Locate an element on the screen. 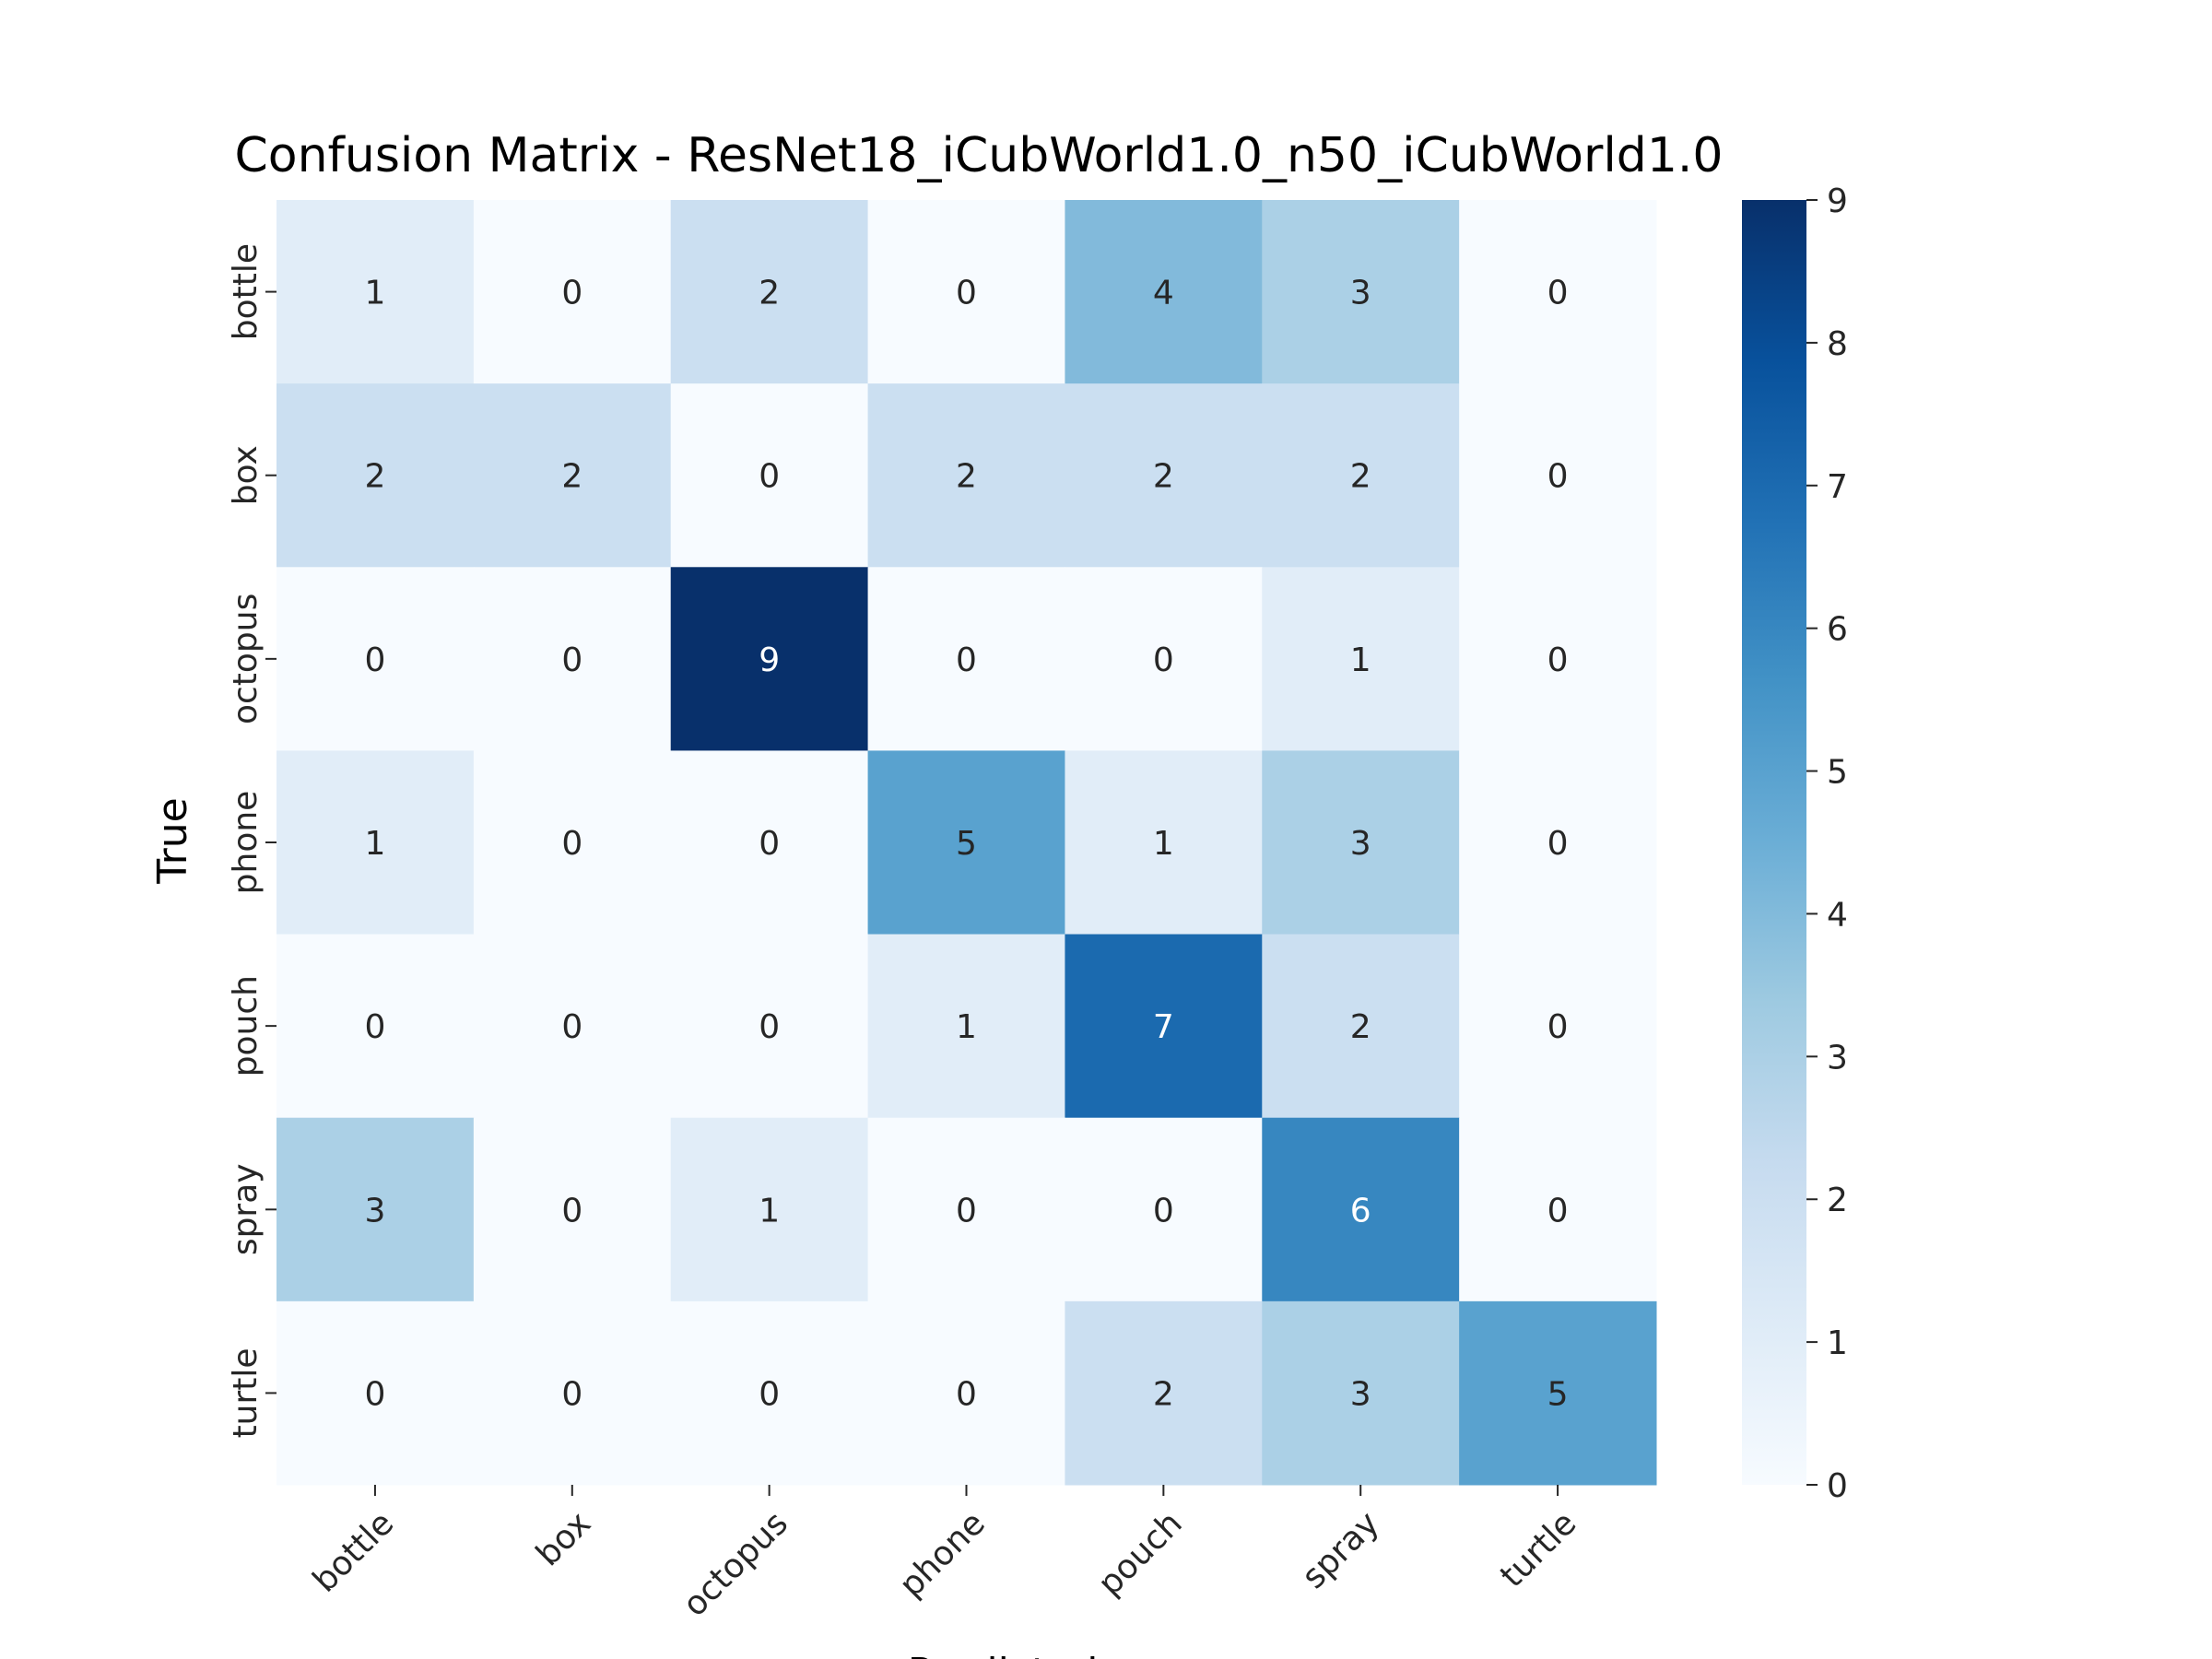 The image size is (2212, 1659). cell-value-bottle-phone: 0 is located at coordinates (966, 293).